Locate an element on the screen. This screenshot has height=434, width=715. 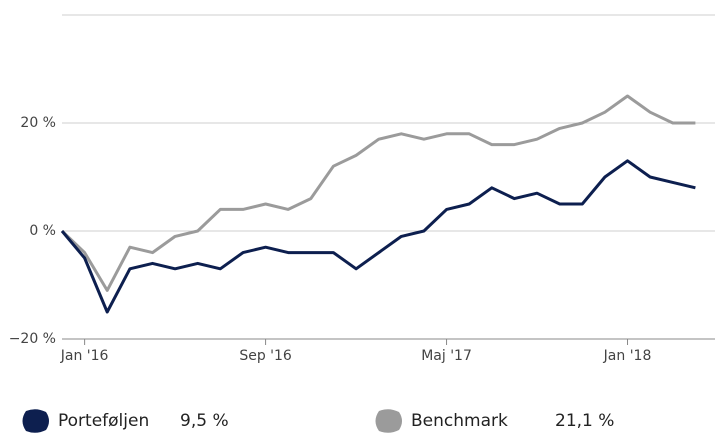
legend-value: 21,1 % is located at coordinates (584, 421).